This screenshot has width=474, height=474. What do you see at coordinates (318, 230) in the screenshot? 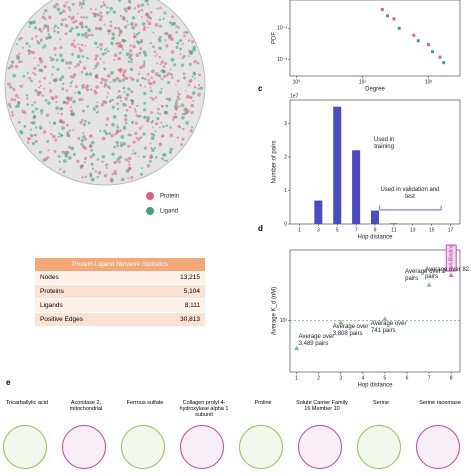
I see `x-tick-label: 3` at bounding box center [318, 230].